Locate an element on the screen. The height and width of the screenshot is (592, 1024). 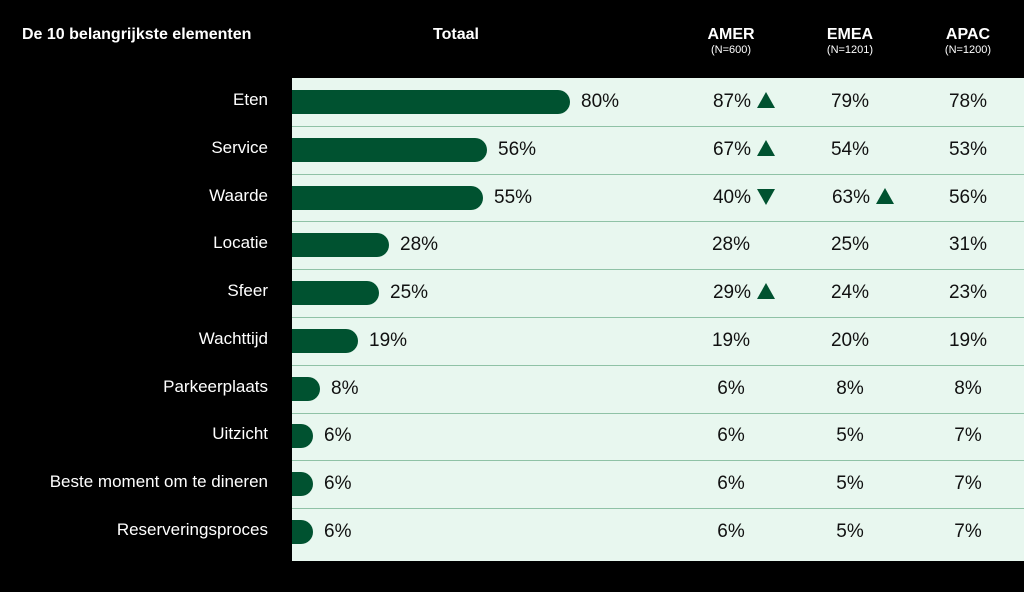
category-label: Uitzicht is located at coordinates (240, 433).